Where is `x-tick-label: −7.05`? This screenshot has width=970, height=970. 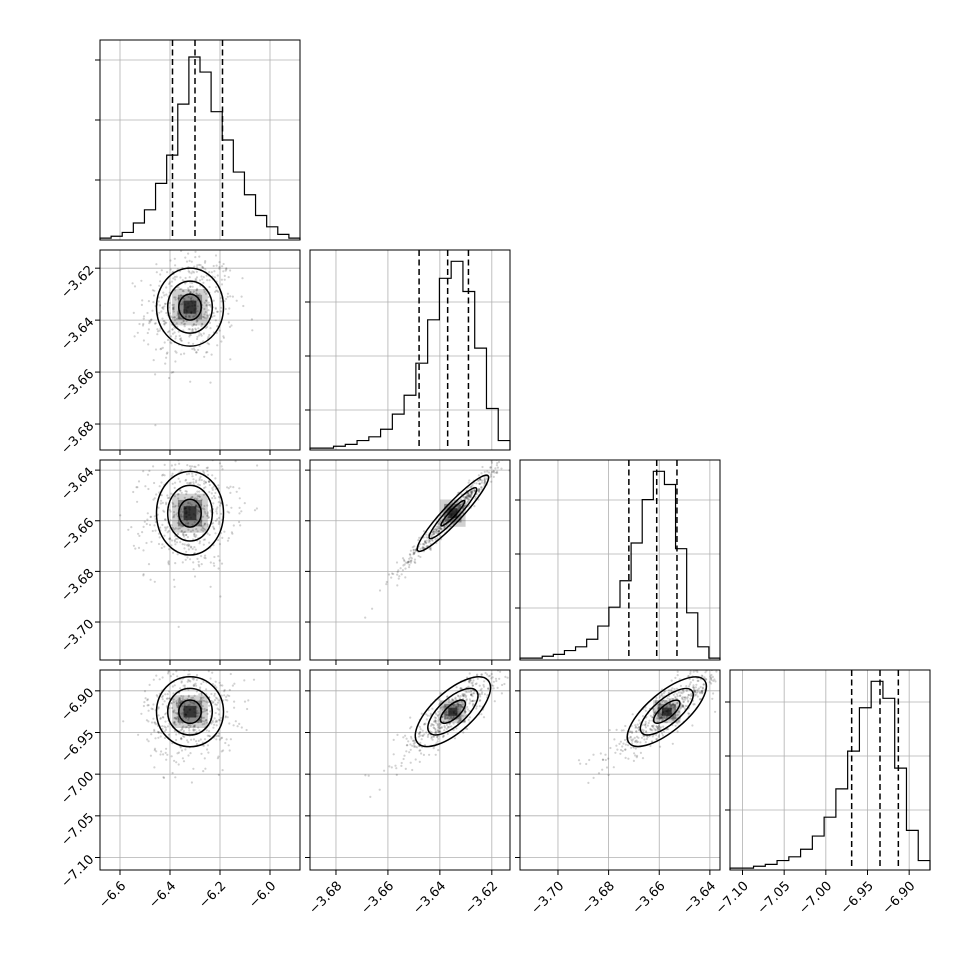 x-tick-label: −7.05 is located at coordinates (774, 898).